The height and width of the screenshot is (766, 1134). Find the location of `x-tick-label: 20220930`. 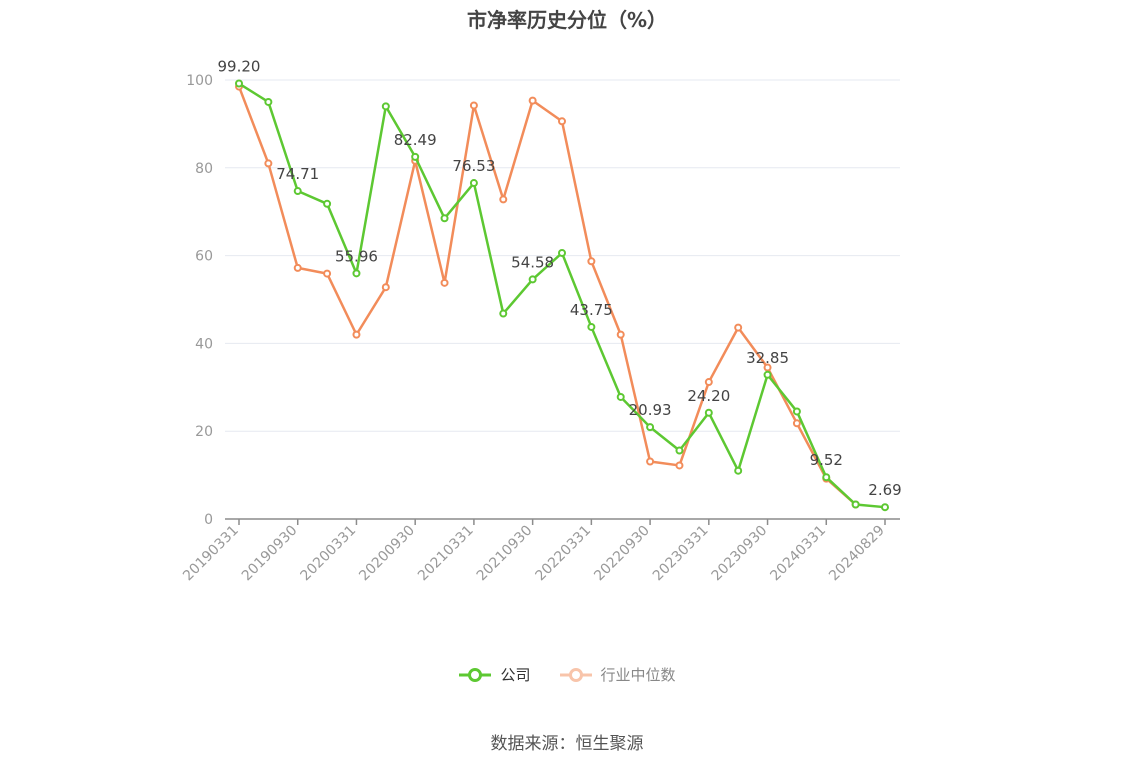

x-tick-label: 20220930 is located at coordinates (622, 554).